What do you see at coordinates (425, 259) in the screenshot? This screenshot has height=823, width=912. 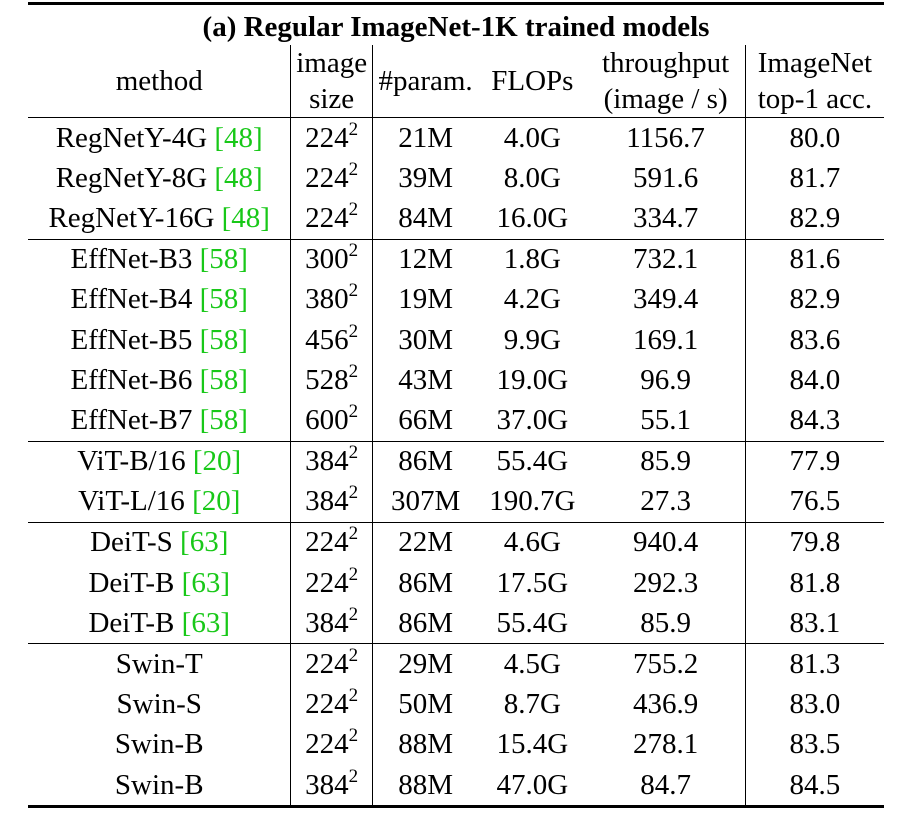 I see `cell-param: 12M` at bounding box center [425, 259].